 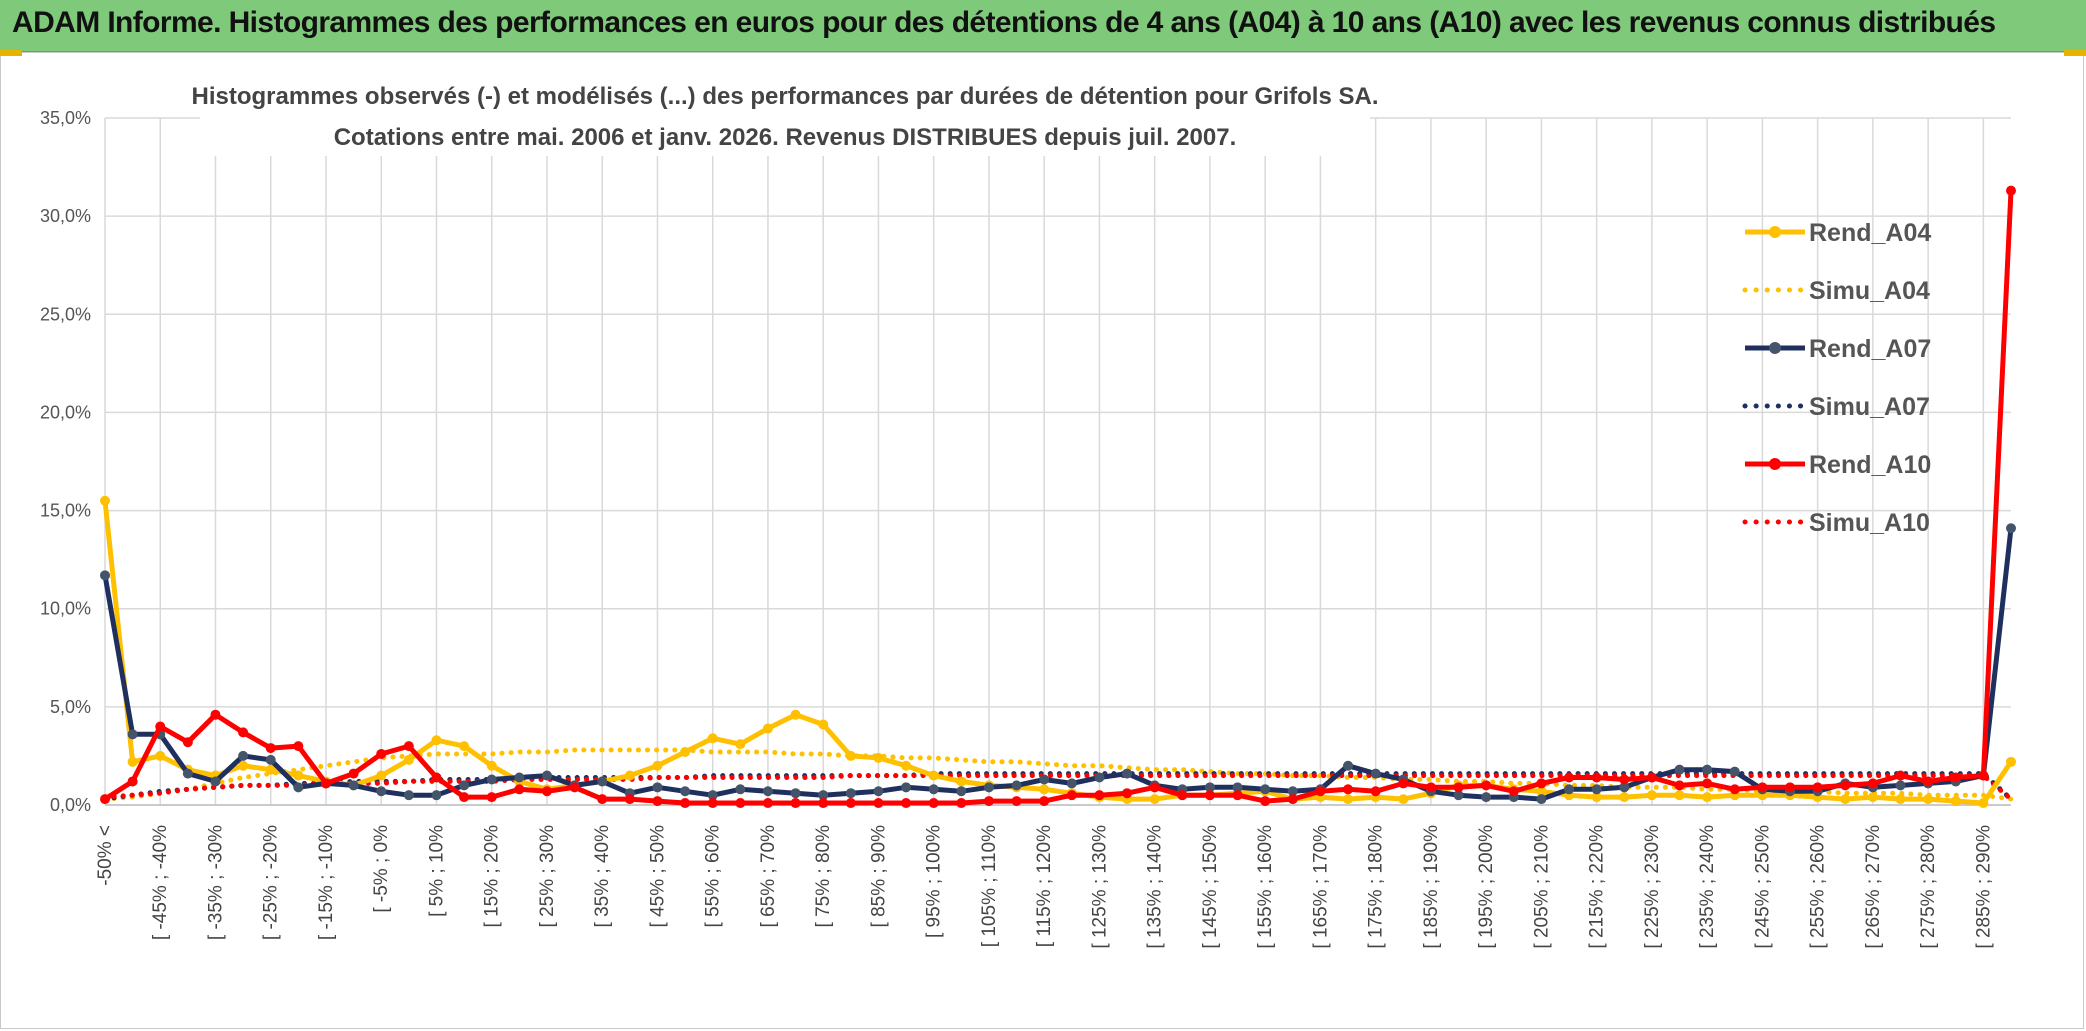 I want to click on y-tick-label: 30,0%, so click(x=65, y=216).